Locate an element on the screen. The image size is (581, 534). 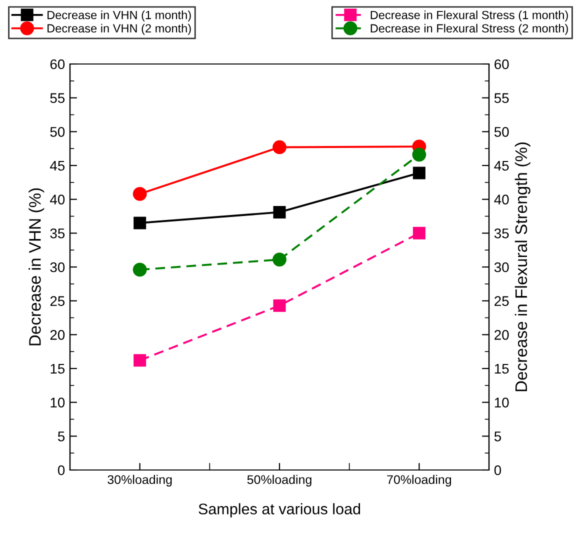
y2-tick-label: 5 is located at coordinates (498, 437).